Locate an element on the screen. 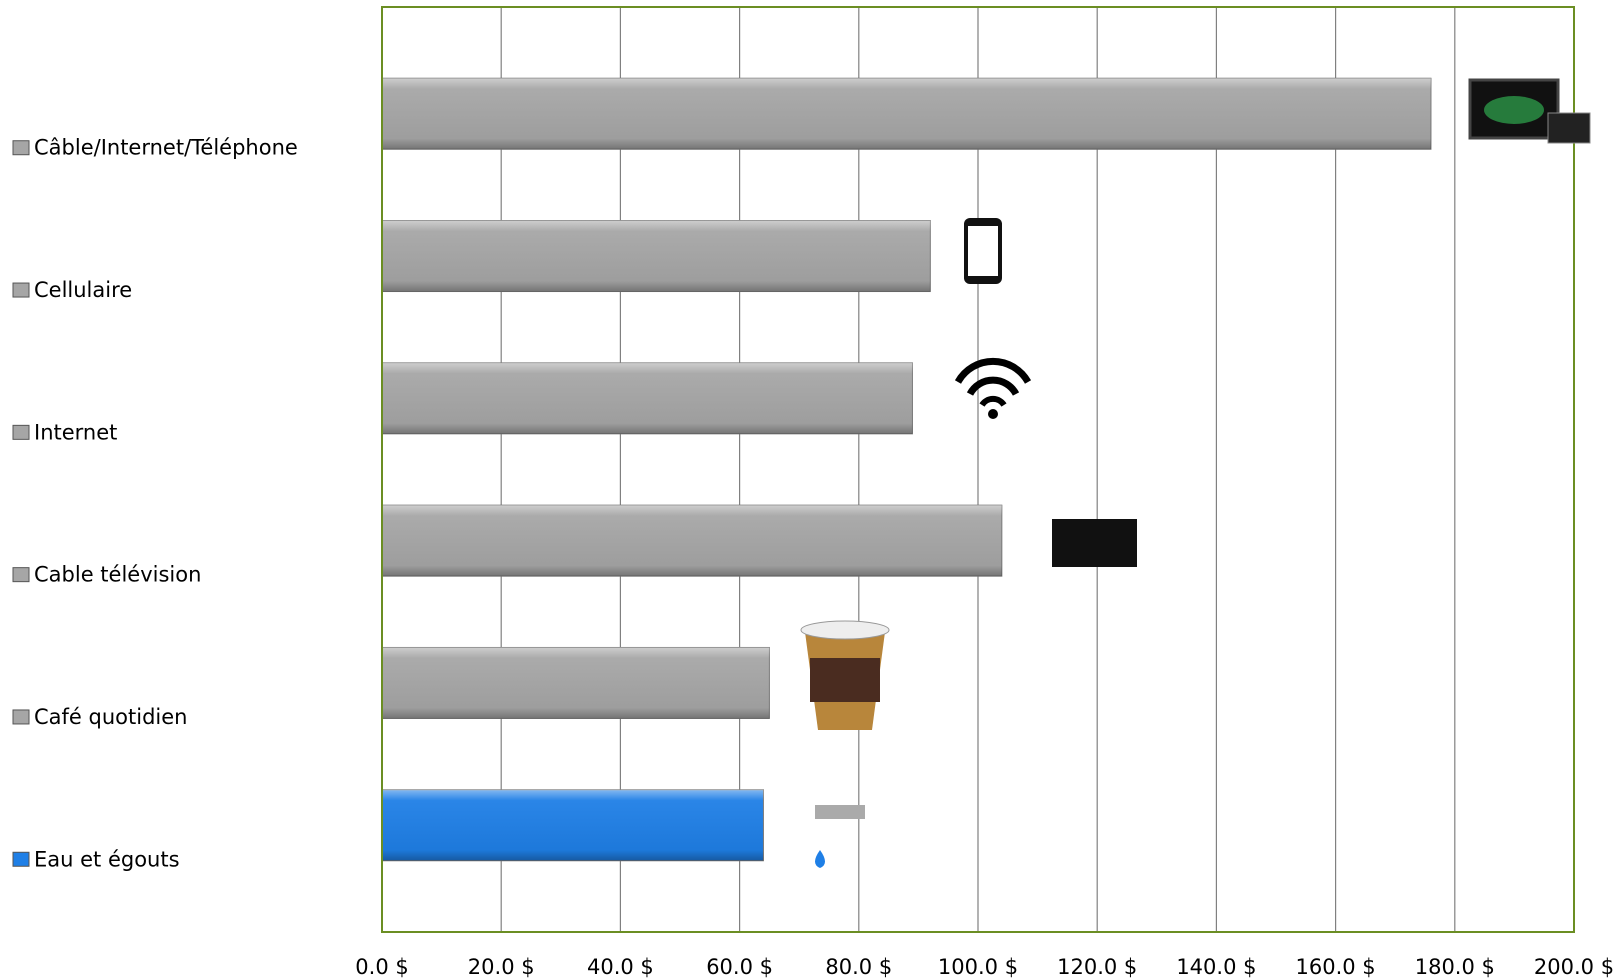 This screenshot has width=1623, height=980. y-tick-label: Cable télévision is located at coordinates (117, 575).